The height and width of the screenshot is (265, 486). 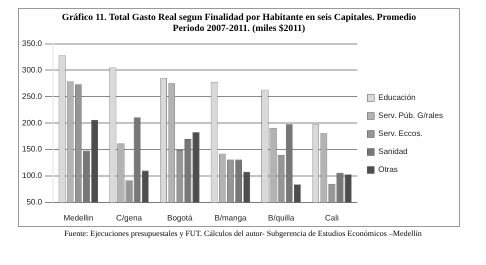 I want to click on source-note: Fuente: Ejecuciones presupuestales y FUT. Cálculos del autor- Subgerencia de Estudios Económicos –Medellín, so click(x=243, y=233).